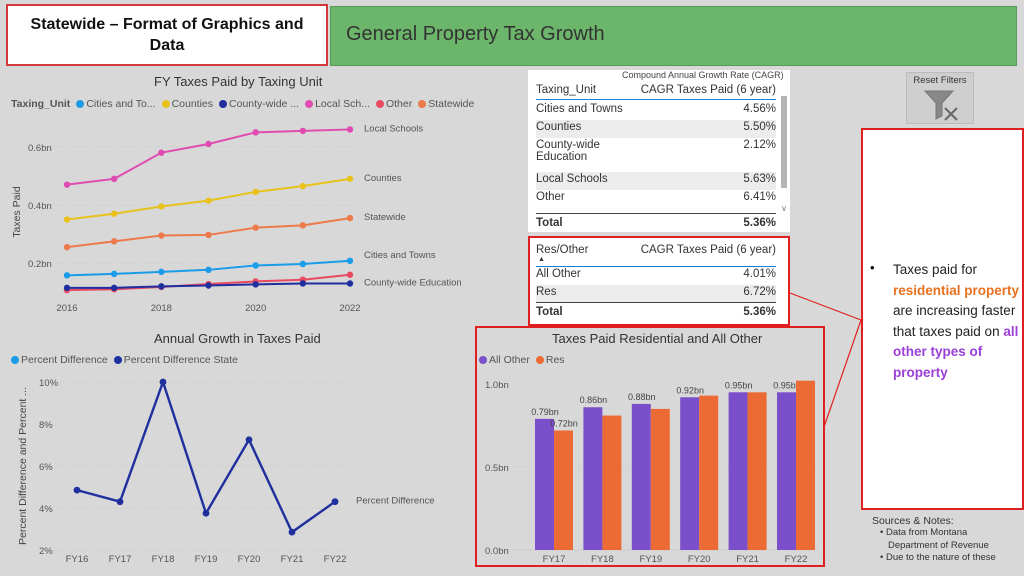 This screenshot has height=576, width=1024. What do you see at coordinates (167, 35) in the screenshot?
I see `slide-title-text: Statewide – Format of Graphics and Data` at bounding box center [167, 35].